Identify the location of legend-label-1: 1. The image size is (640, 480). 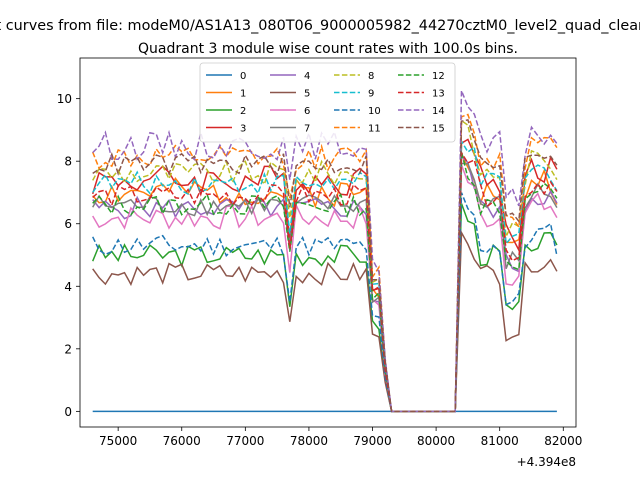
(243, 94).